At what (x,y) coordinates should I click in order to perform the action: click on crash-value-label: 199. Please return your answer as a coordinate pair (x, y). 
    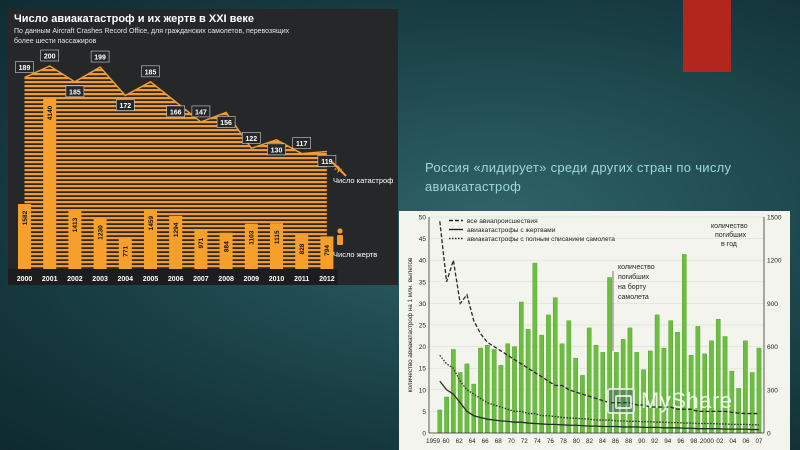
    Looking at the image, I should click on (100, 58).